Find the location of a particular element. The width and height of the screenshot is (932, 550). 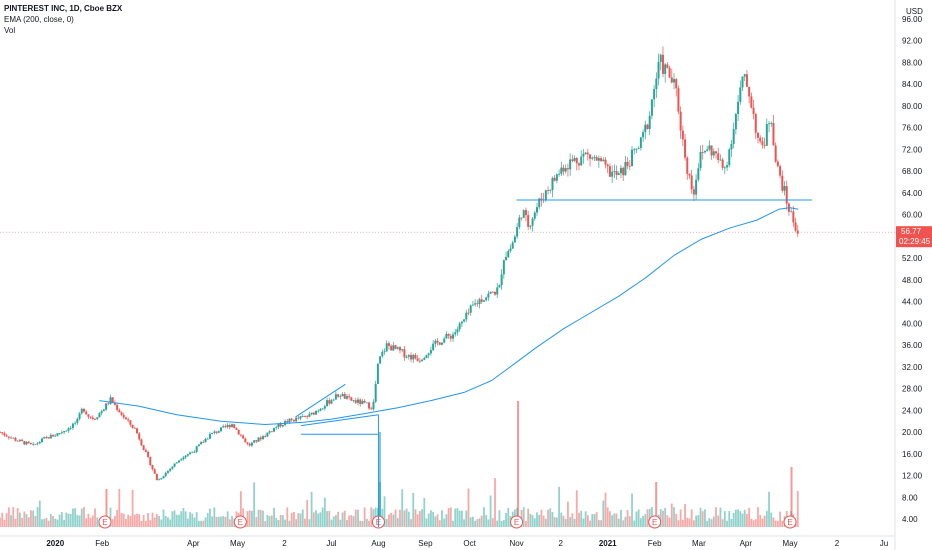

volume-legend: Vol is located at coordinates (10, 30).